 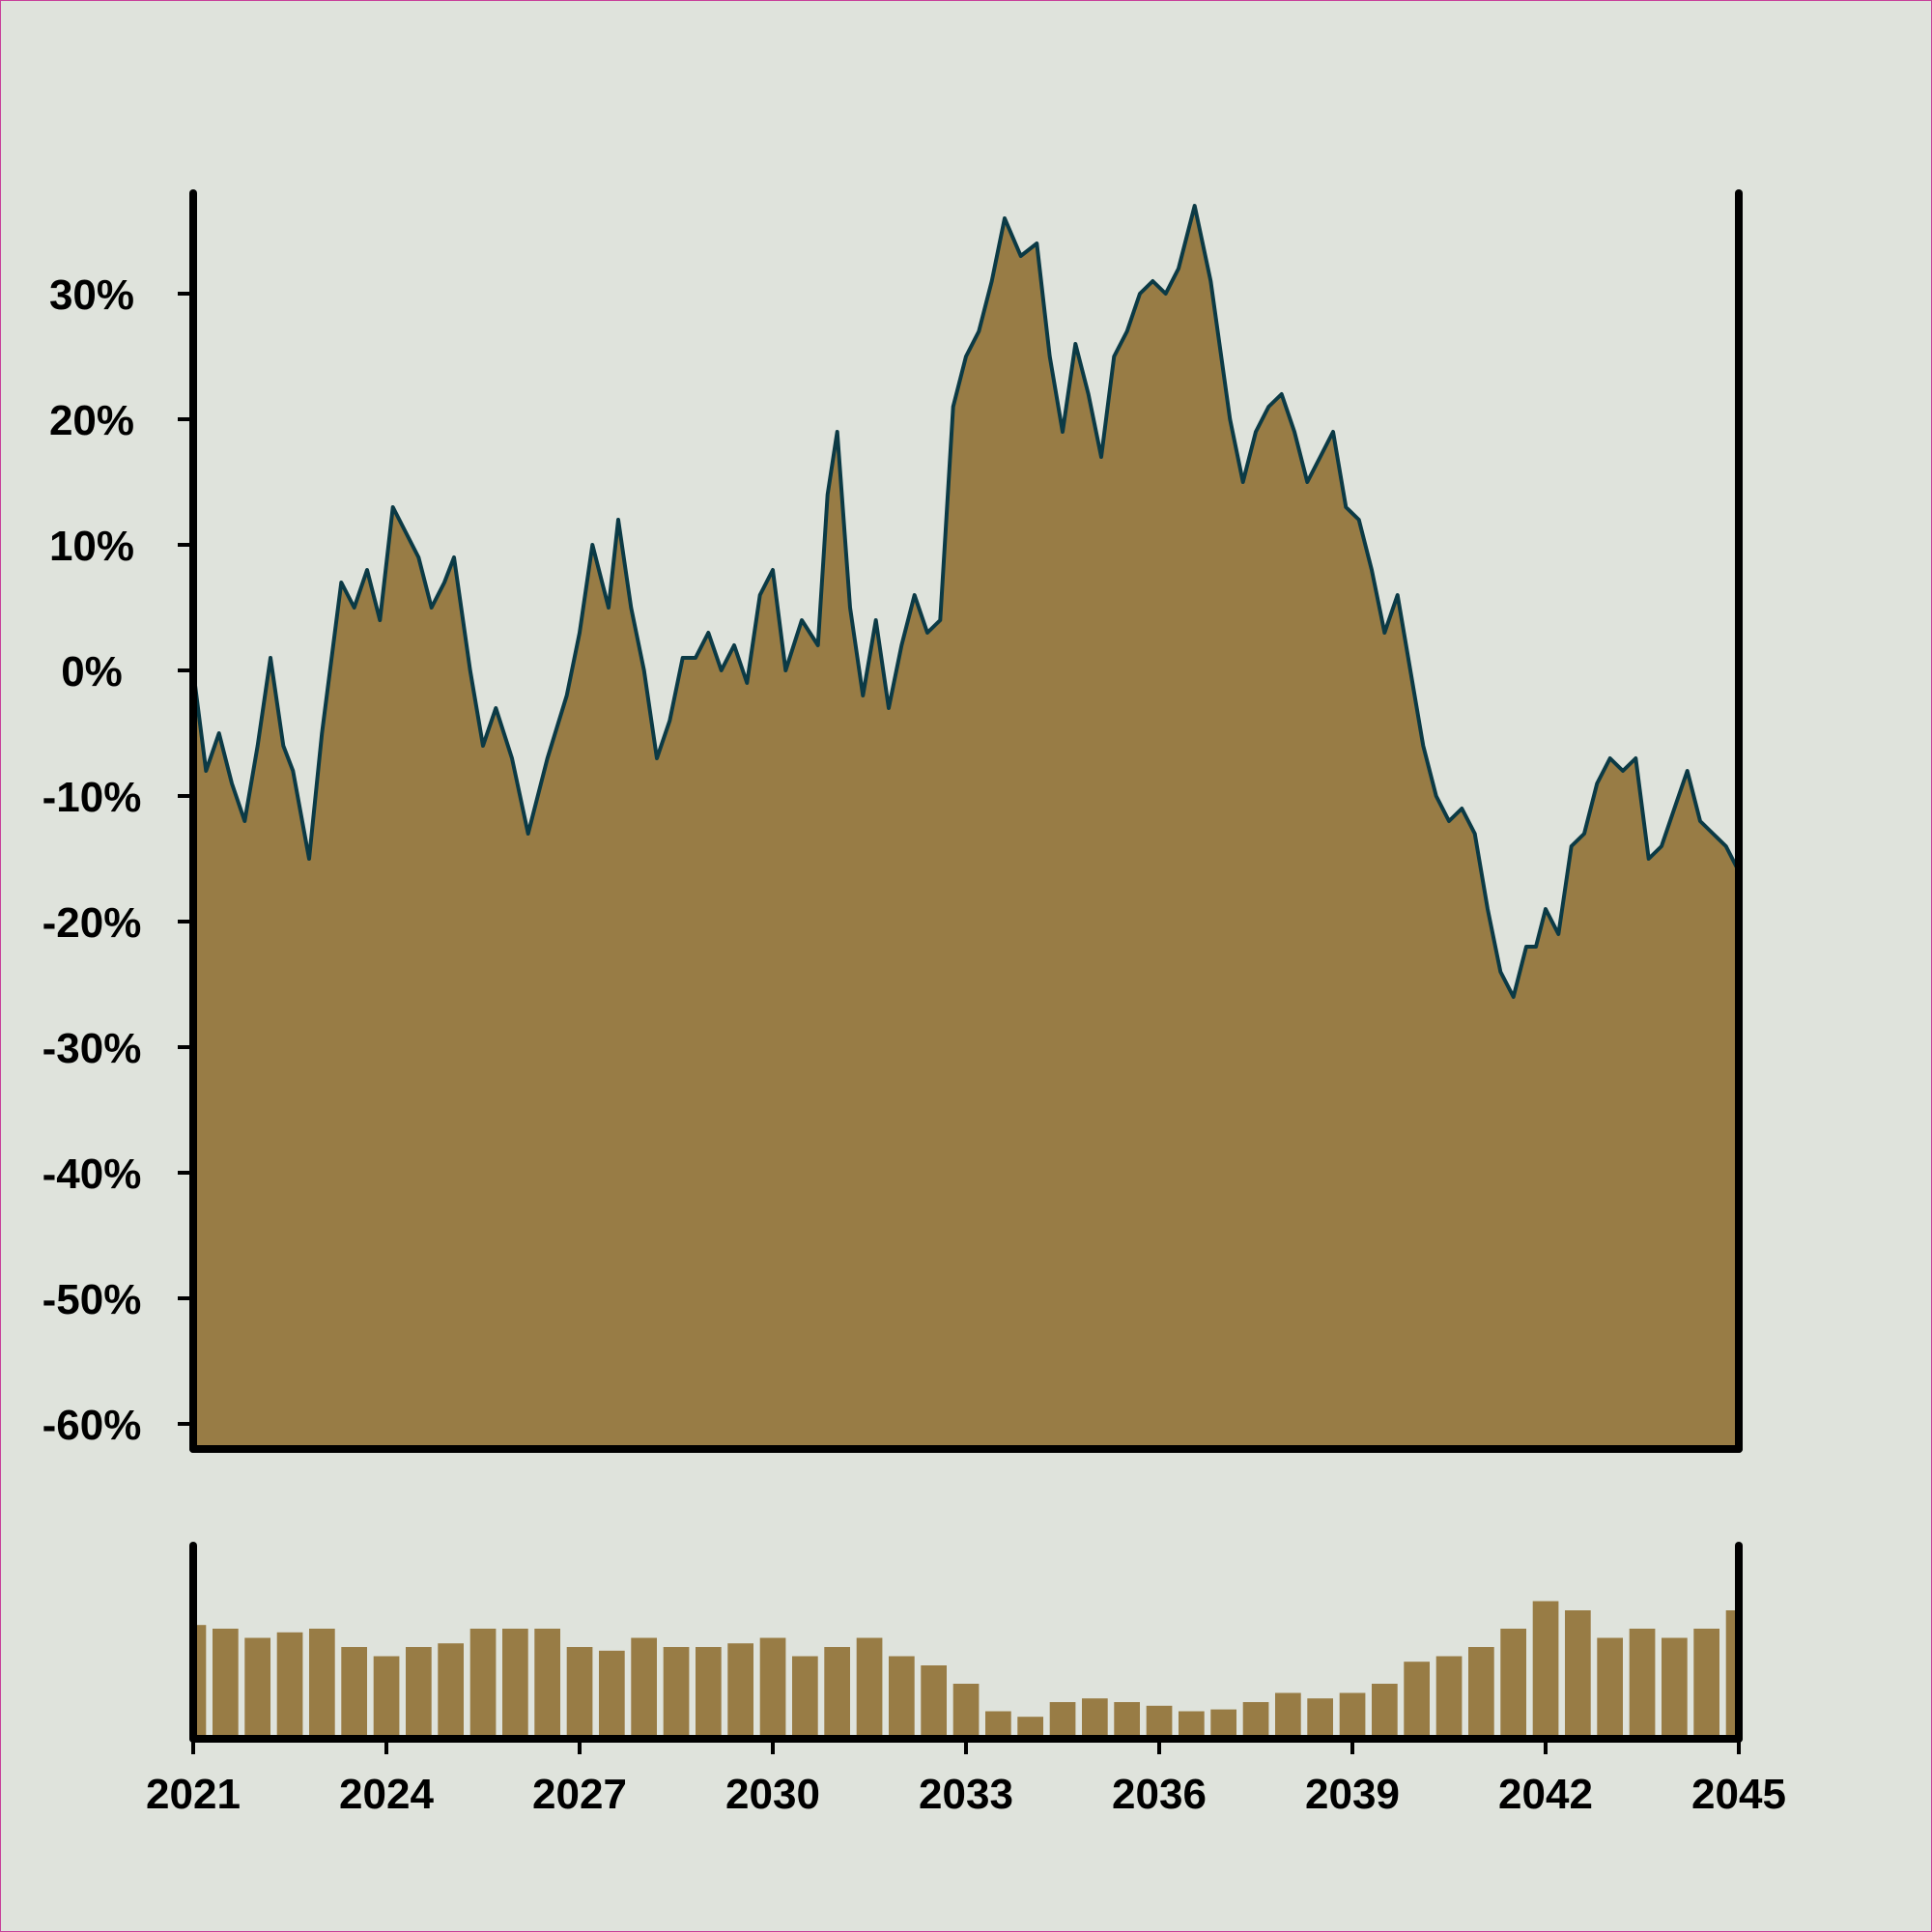 What do you see at coordinates (91, 295) in the screenshot?
I see `y-tick-label: 30%` at bounding box center [91, 295].